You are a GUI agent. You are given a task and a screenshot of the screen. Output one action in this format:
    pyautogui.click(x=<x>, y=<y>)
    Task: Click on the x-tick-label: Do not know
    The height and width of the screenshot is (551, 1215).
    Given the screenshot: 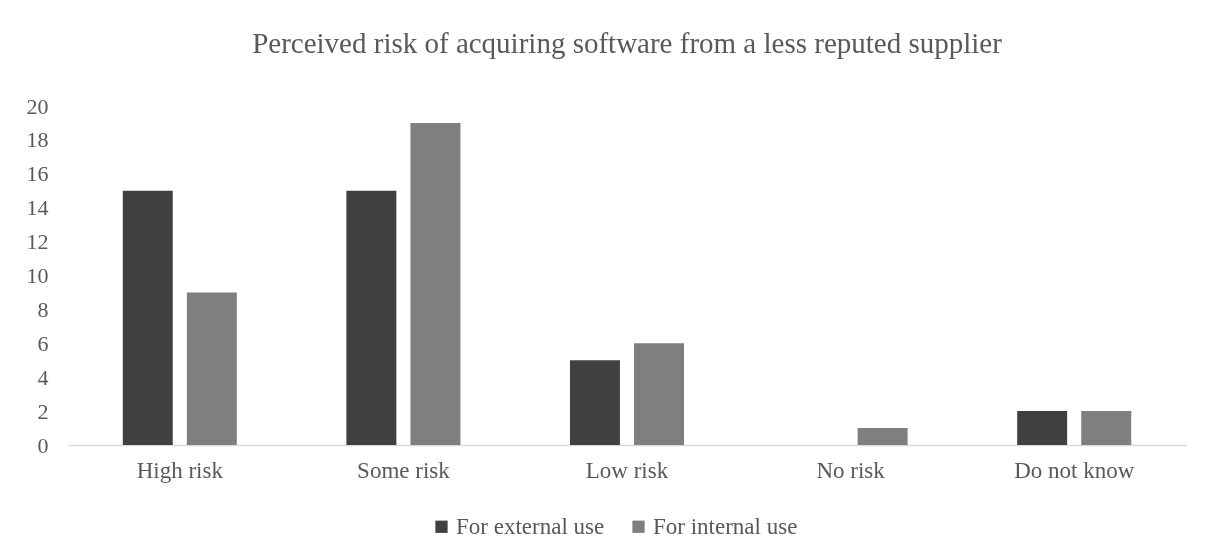 What is the action you would take?
    pyautogui.click(x=1074, y=470)
    